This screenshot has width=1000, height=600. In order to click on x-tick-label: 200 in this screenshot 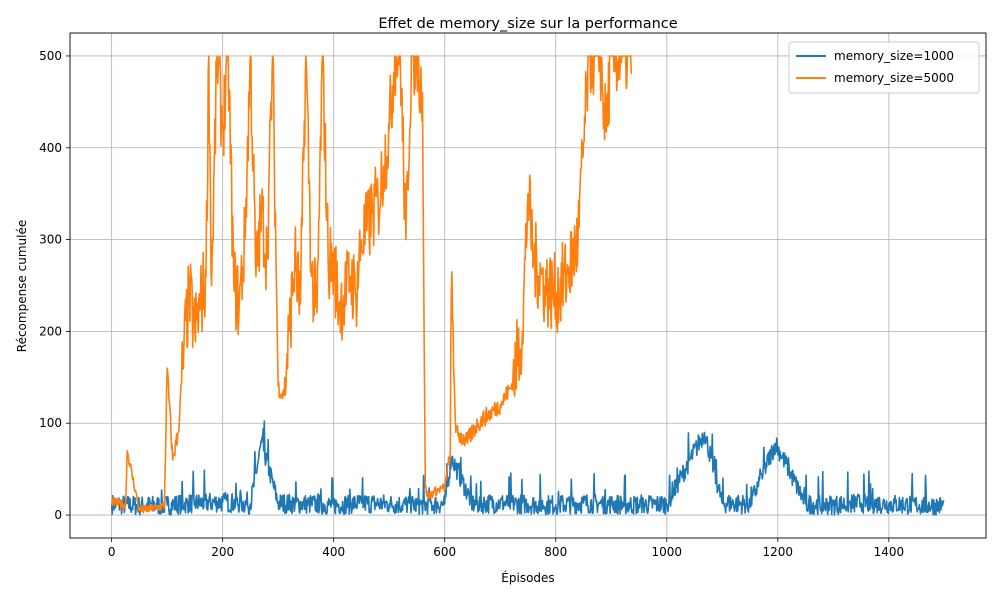, I will do `click(222, 552)`.